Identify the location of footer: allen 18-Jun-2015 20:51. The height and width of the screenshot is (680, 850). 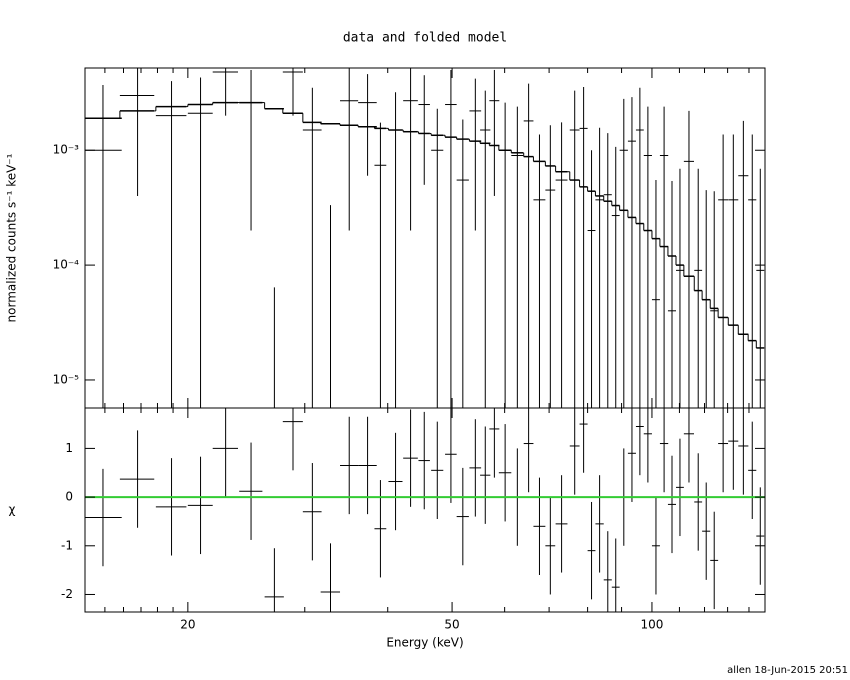
(787, 670).